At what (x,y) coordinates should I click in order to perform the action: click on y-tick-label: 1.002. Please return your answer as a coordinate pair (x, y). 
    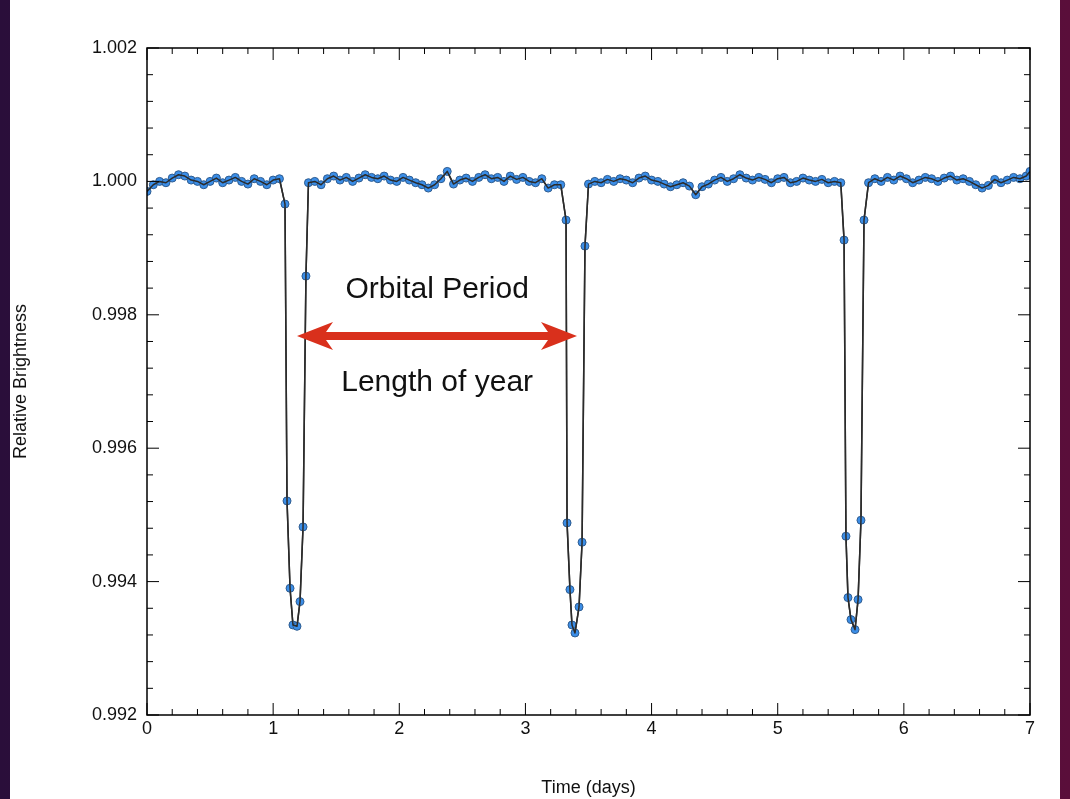
    Looking at the image, I should click on (114, 46).